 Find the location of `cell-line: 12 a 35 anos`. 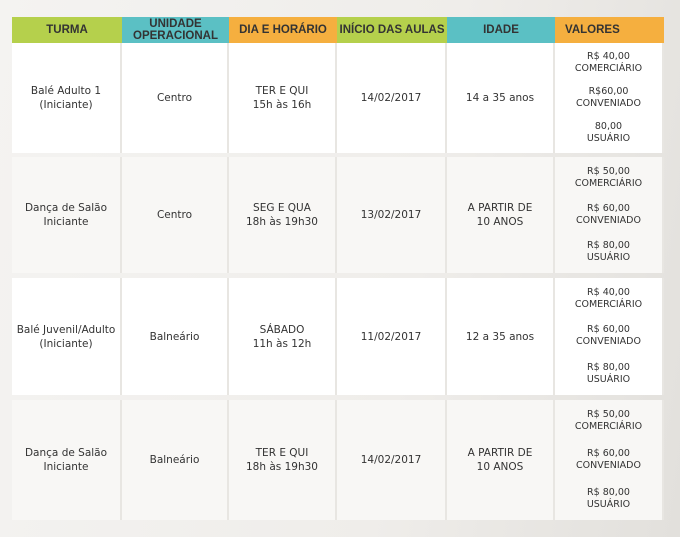

cell-line: 12 a 35 anos is located at coordinates (500, 336).